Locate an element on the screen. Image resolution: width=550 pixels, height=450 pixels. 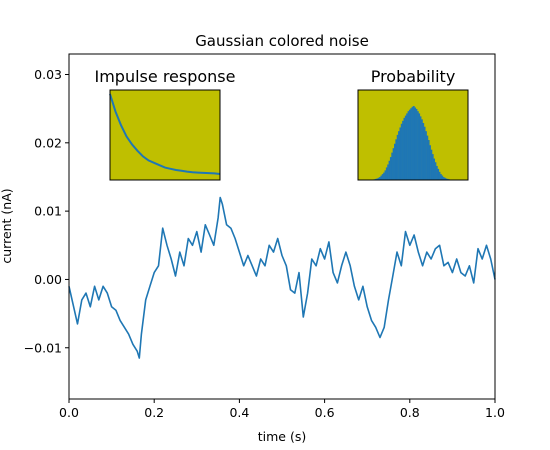
y-tick-label: 0.01 is located at coordinates (48, 211).